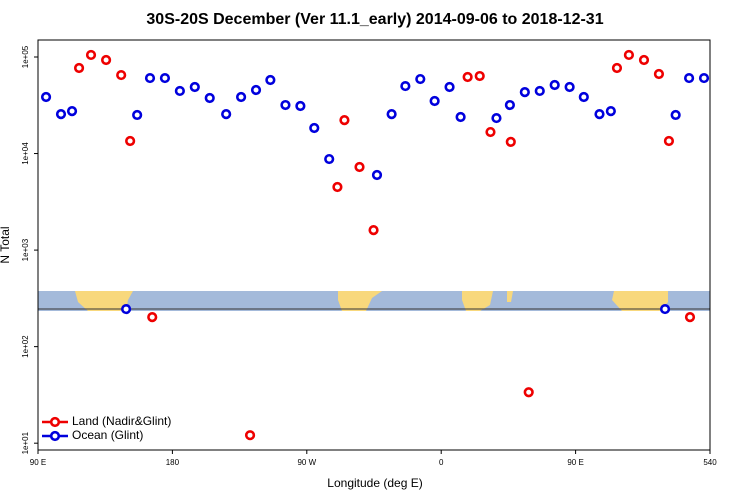 The height and width of the screenshot is (500, 750). Describe the element at coordinates (121, 421) in the screenshot. I see `legend-label: Land (Nadir&Glint)` at that location.